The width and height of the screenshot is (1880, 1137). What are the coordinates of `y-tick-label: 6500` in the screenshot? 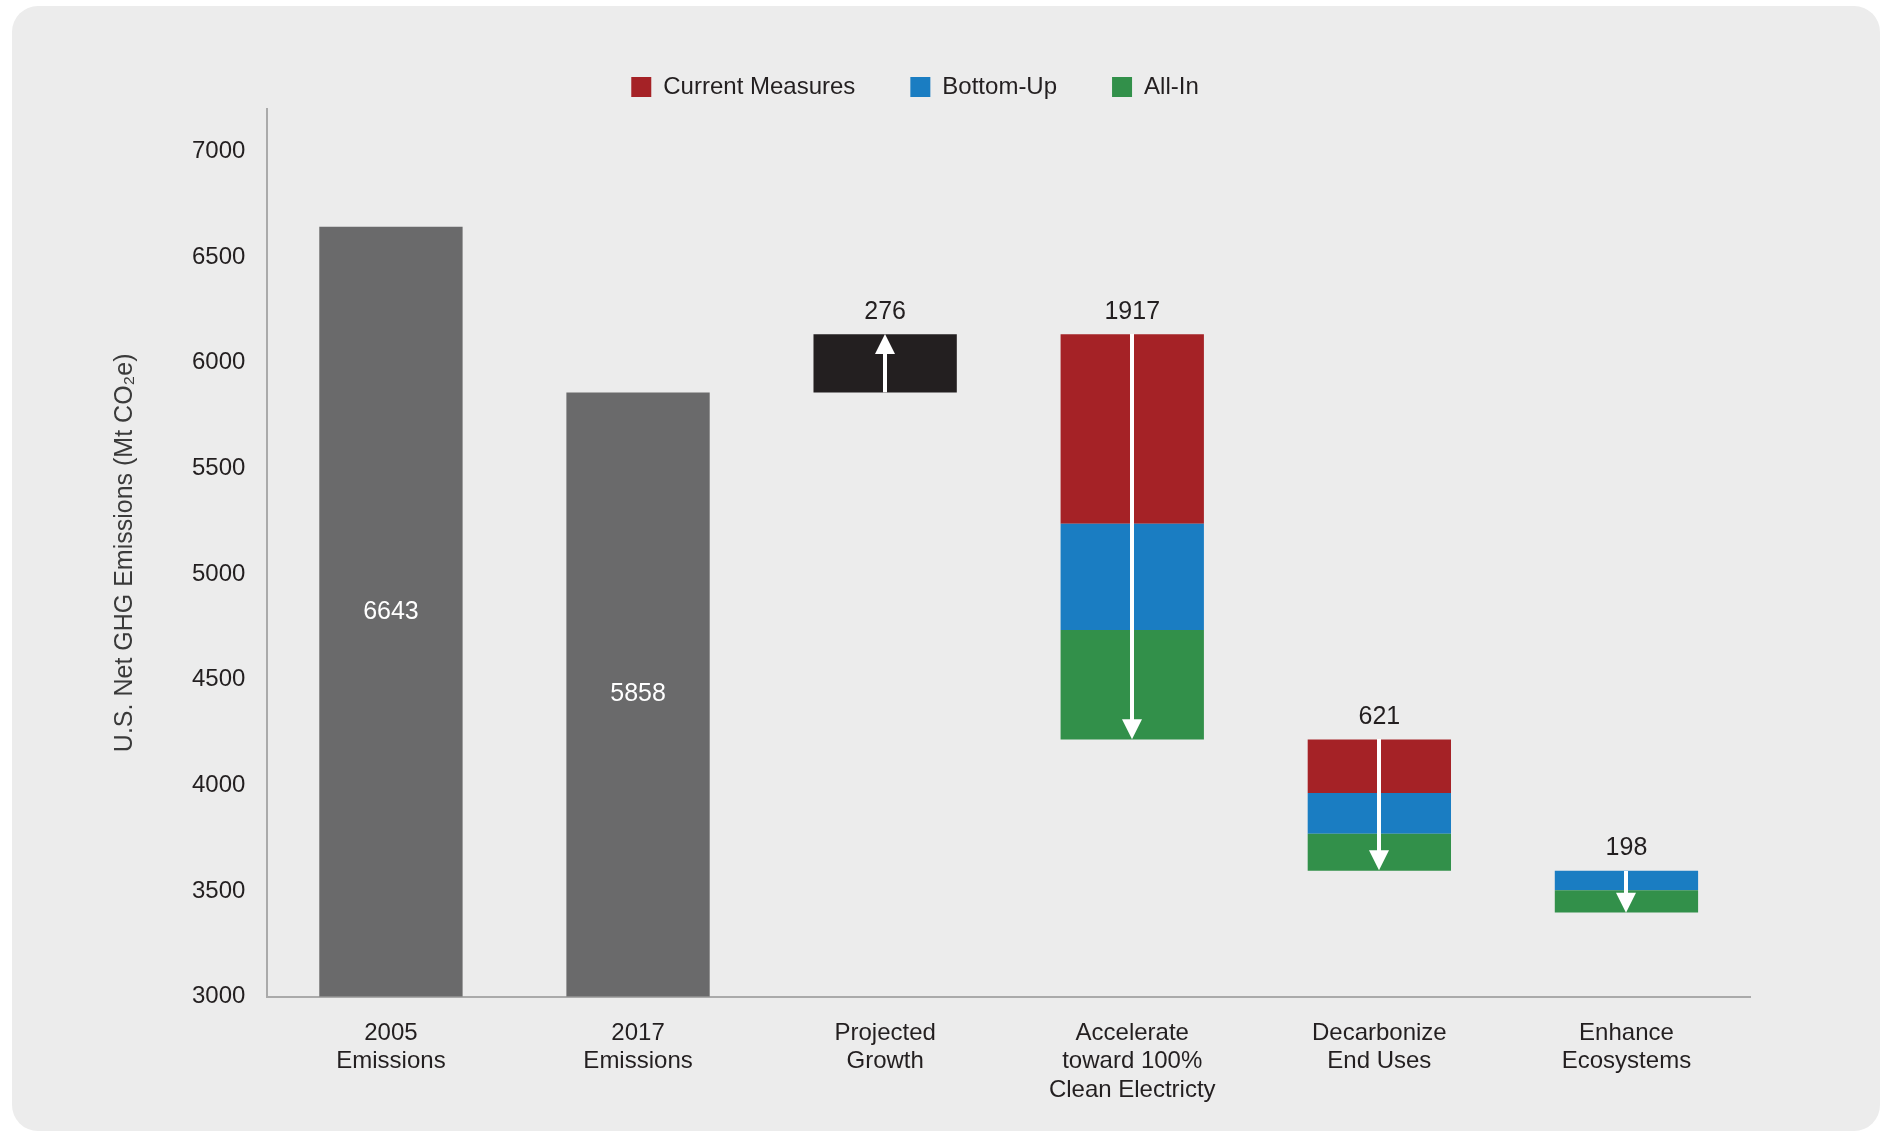 It's located at (219, 255).